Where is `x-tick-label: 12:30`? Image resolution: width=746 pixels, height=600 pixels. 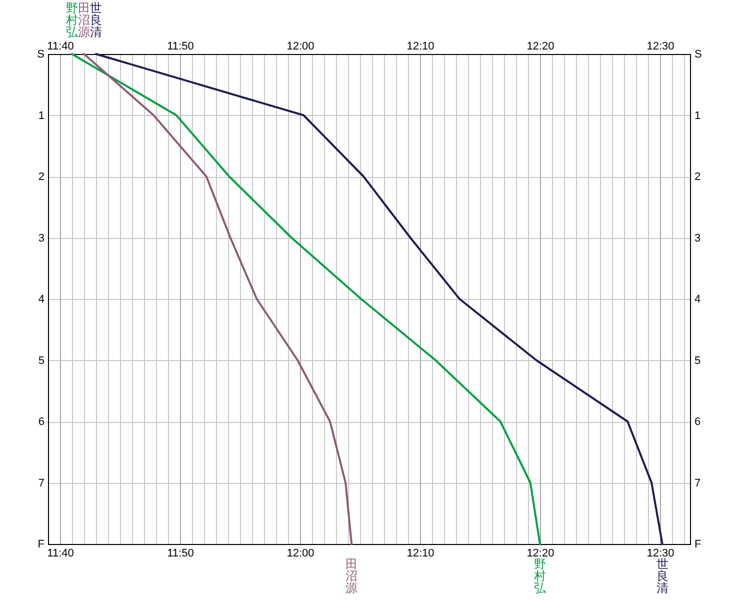
x-tick-label: 12:30 is located at coordinates (660, 46).